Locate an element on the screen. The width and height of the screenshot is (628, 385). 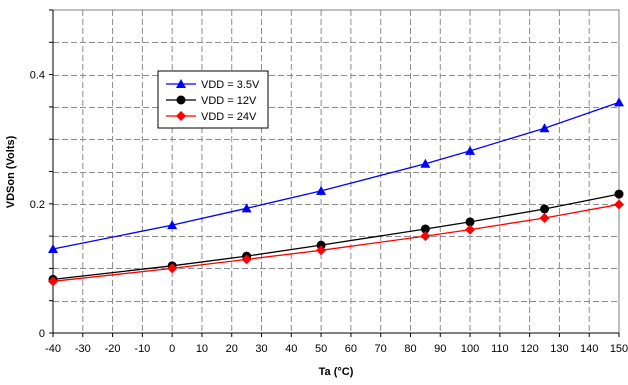
legend: VDD = 3.5V VDD = 12V VDD = 24V is located at coordinates (213, 99).